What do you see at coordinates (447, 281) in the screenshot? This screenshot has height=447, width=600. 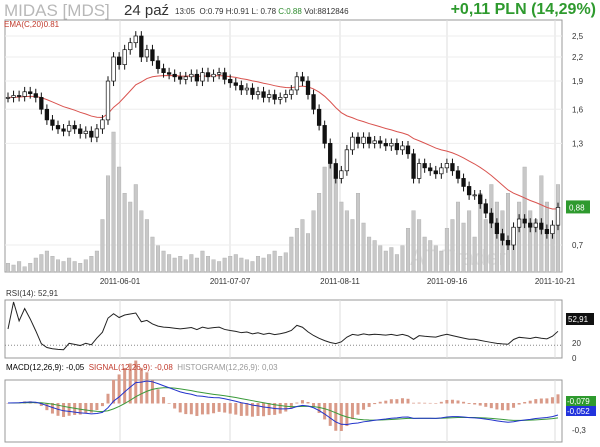 I see `x-tick-label: 2011-09-16` at bounding box center [447, 281].